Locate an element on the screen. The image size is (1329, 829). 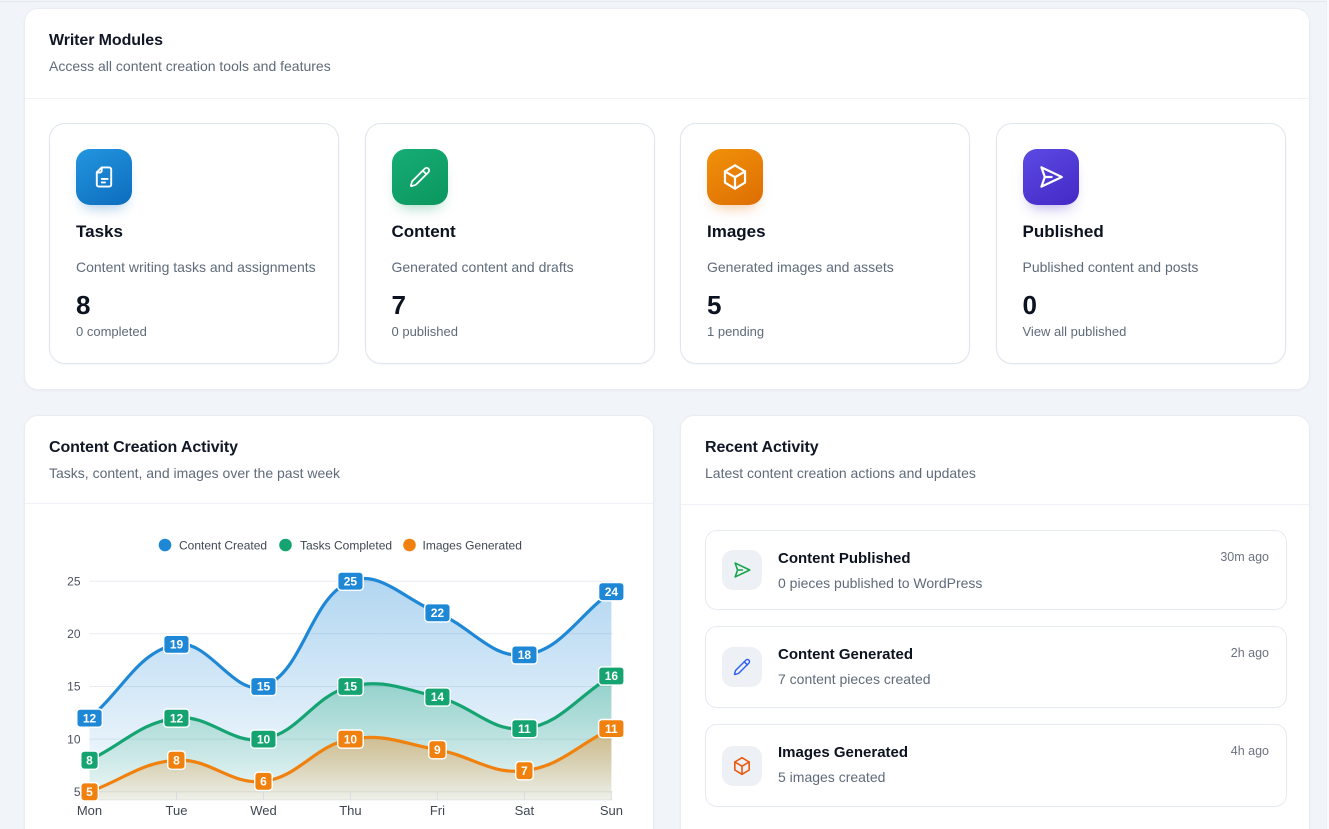
svg-text: 6 is located at coordinates (263, 782).